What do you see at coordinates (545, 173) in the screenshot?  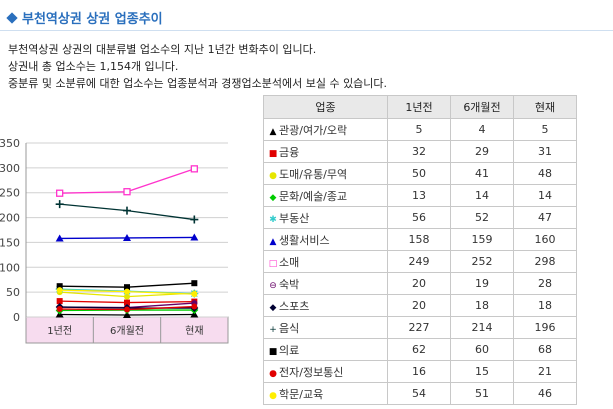 I see `value-current: 48` at bounding box center [545, 173].